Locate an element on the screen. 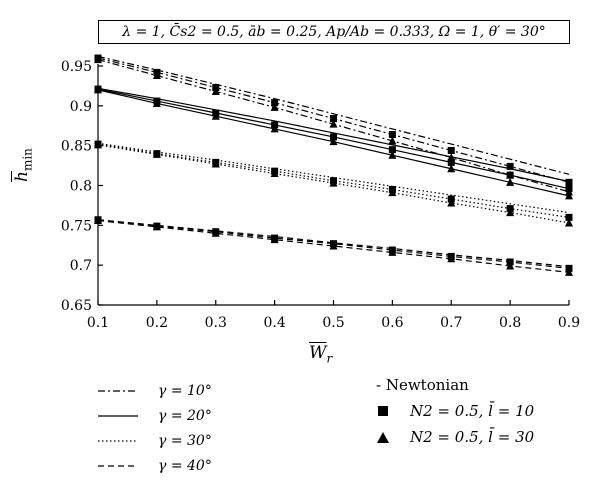  legend-gamma-10-label: γ = 10° is located at coordinates (185, 390).